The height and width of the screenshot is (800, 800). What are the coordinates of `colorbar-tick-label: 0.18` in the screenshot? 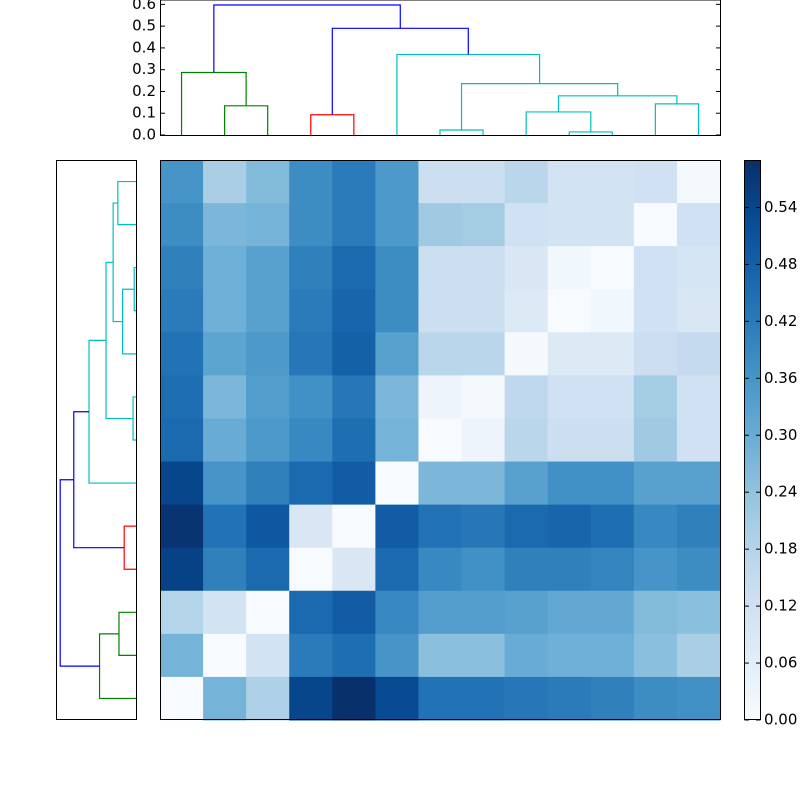 It's located at (780, 549).